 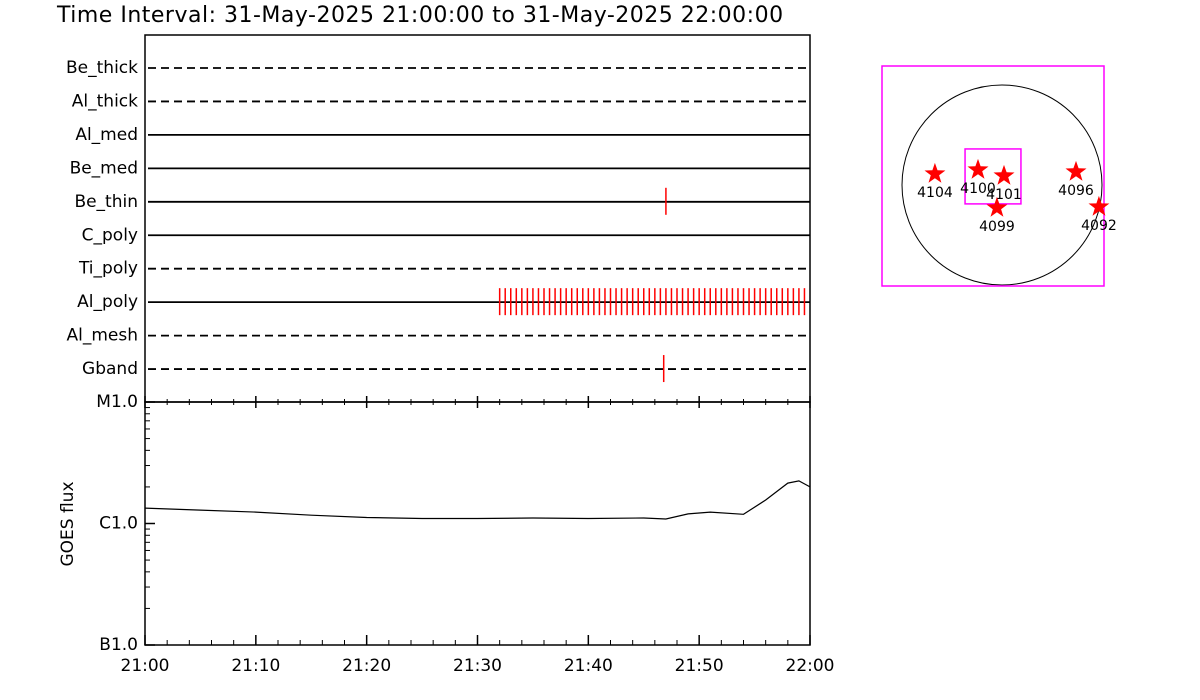 I want to click on filter-label: Al_thick, so click(x=105, y=101).